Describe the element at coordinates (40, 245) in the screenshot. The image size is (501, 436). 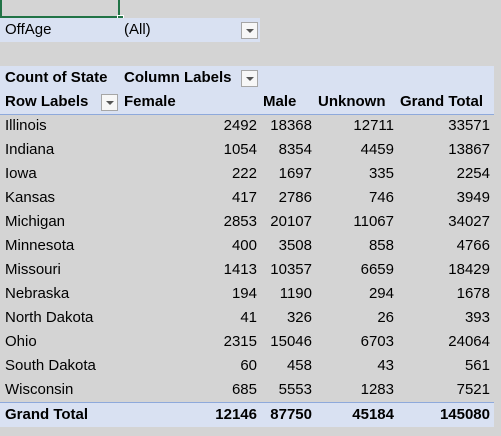
I see `row-label: Minnesota` at that location.